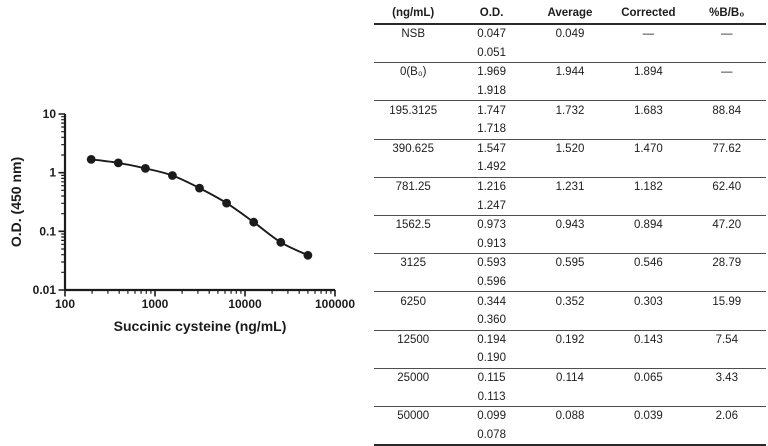 This screenshot has width=768, height=446. Describe the element at coordinates (648, 110) in the screenshot. I see `cell-corrected: 1.683` at that location.